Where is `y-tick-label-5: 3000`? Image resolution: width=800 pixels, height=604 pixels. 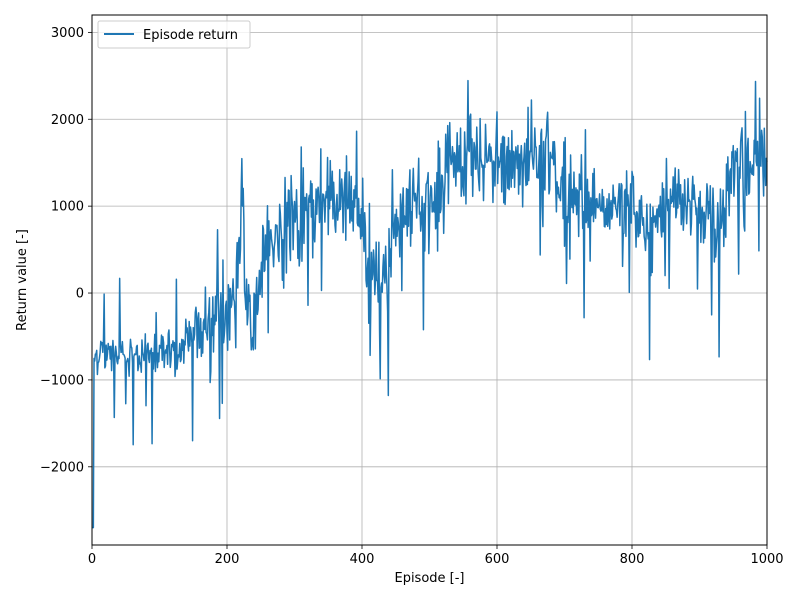 y-tick-label-5: 3000 is located at coordinates (67, 33).